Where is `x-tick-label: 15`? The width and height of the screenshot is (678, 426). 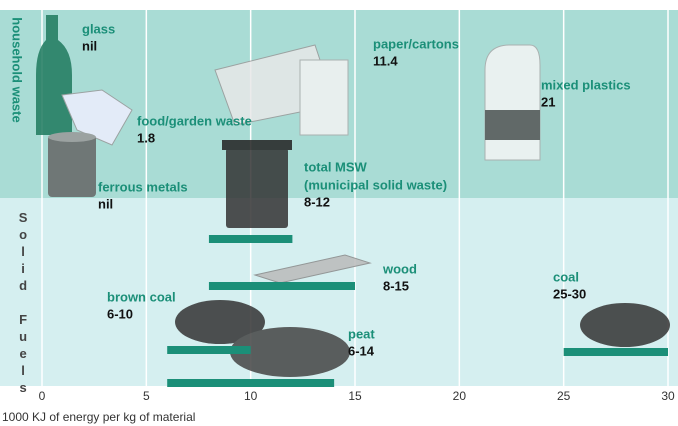 x-tick-label: 15 is located at coordinates (355, 396).